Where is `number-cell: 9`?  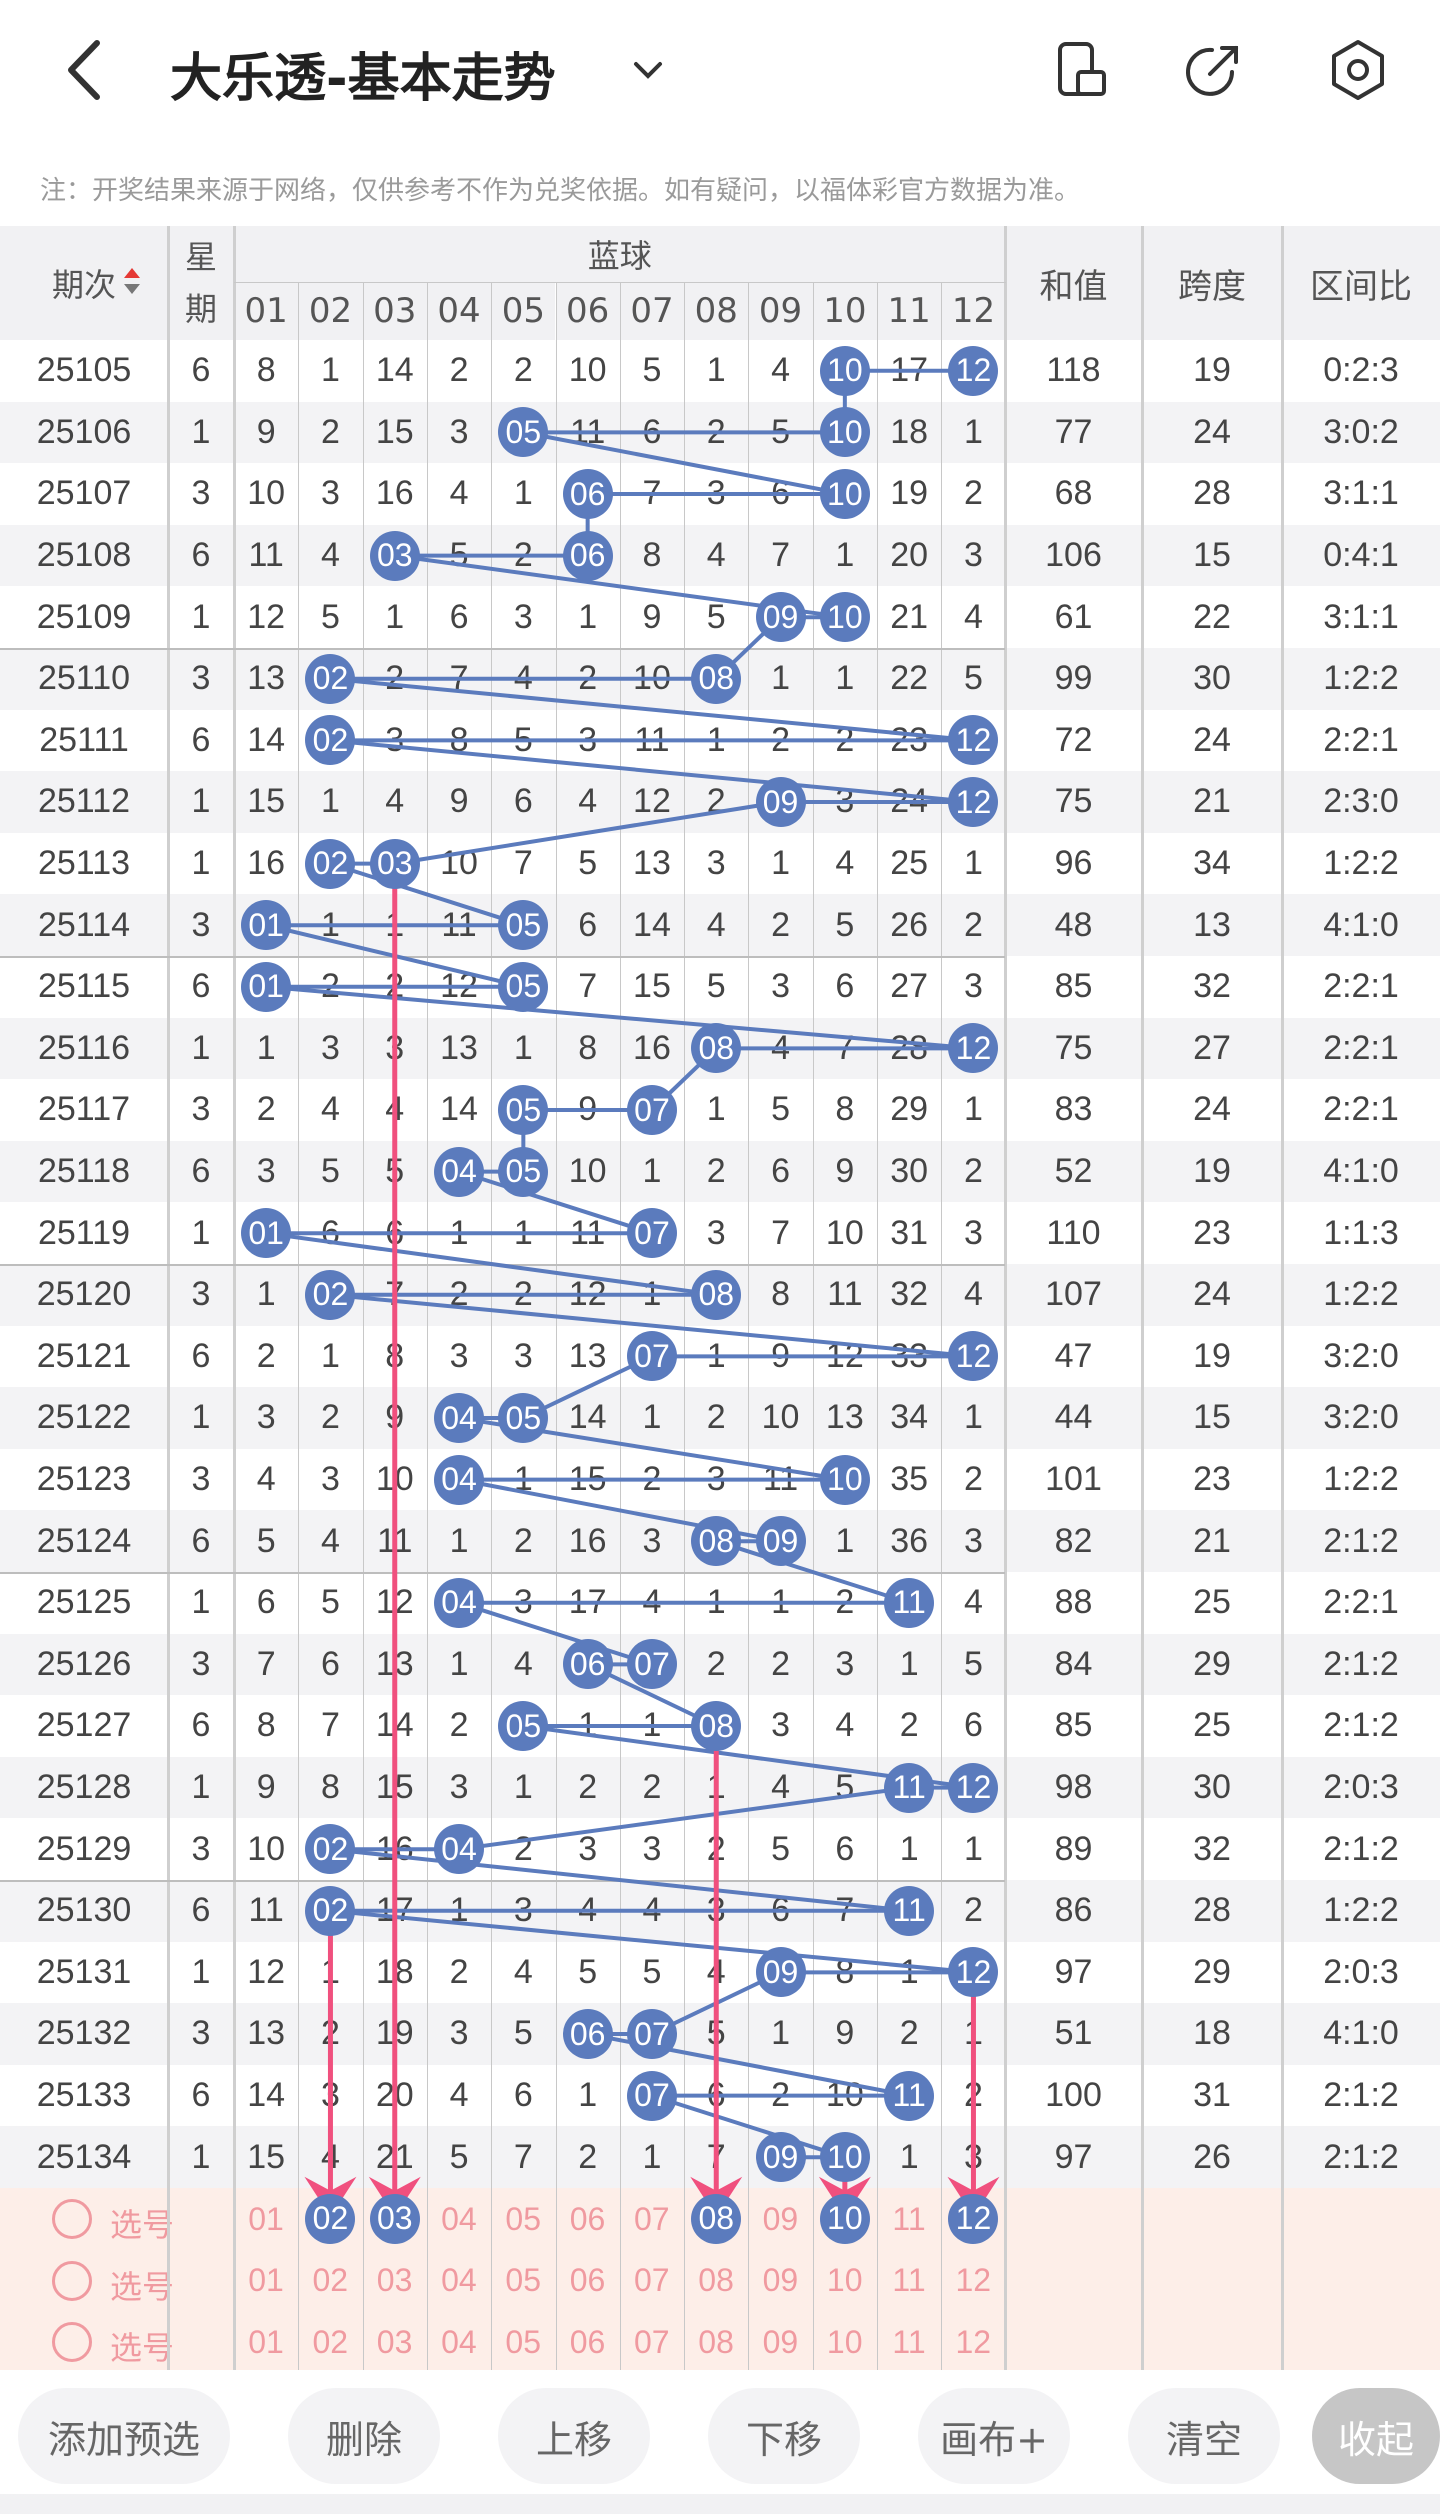
number-cell: 9 is located at coordinates (845, 2033).